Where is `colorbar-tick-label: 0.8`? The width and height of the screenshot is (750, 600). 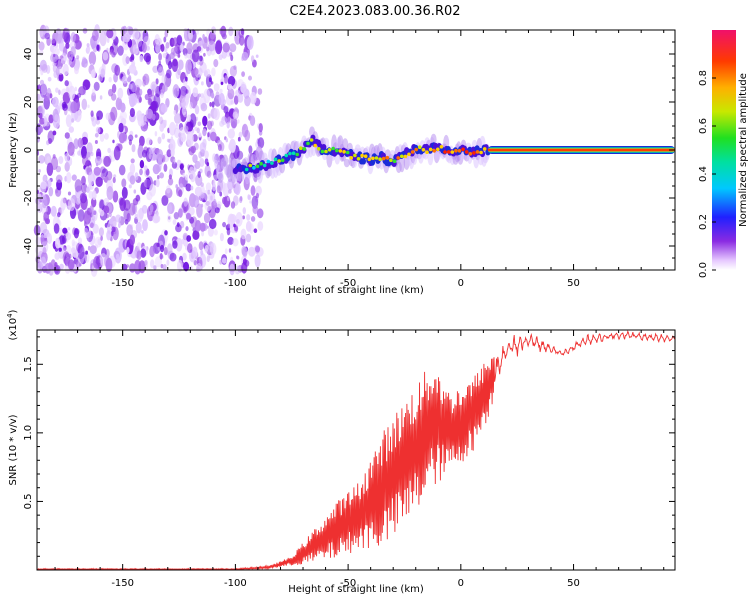 colorbar-tick-label: 0.8 is located at coordinates (703, 78).